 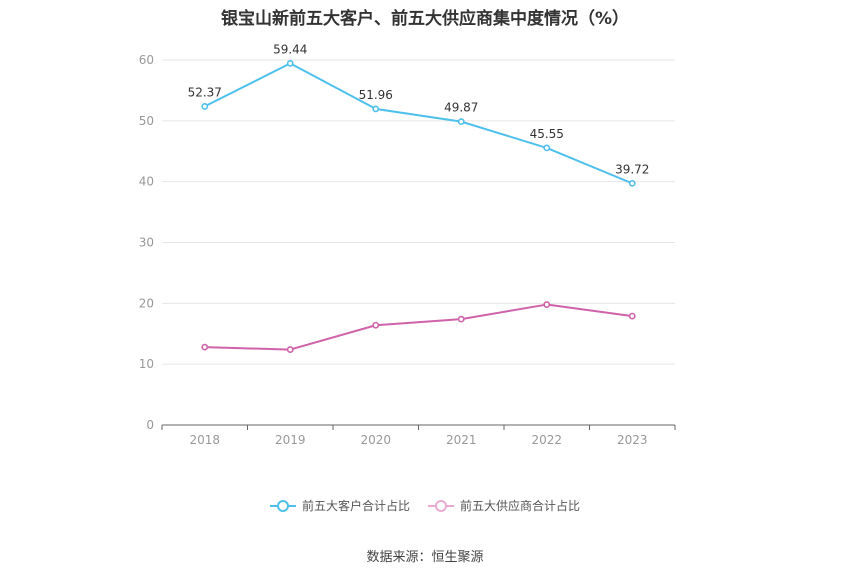 What do you see at coordinates (632, 169) in the screenshot?
I see `data-label: 39.72` at bounding box center [632, 169].